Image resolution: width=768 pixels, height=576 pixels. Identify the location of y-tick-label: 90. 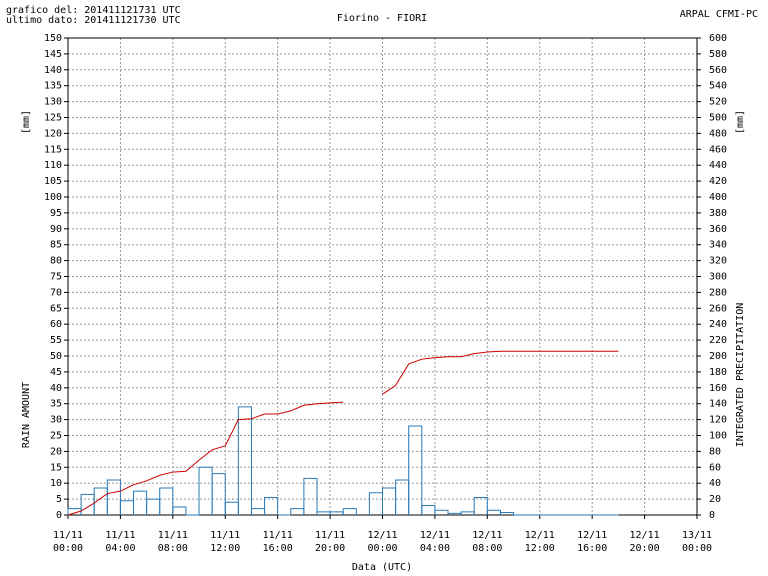
(56, 229).